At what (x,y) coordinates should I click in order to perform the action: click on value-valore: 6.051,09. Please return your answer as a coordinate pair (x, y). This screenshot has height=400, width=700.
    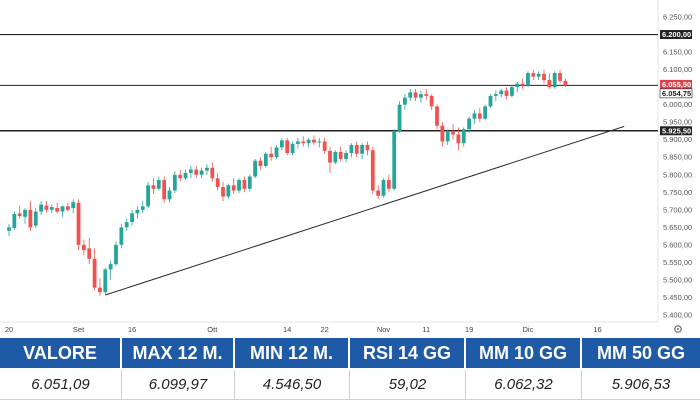
    Looking at the image, I should click on (61, 385).